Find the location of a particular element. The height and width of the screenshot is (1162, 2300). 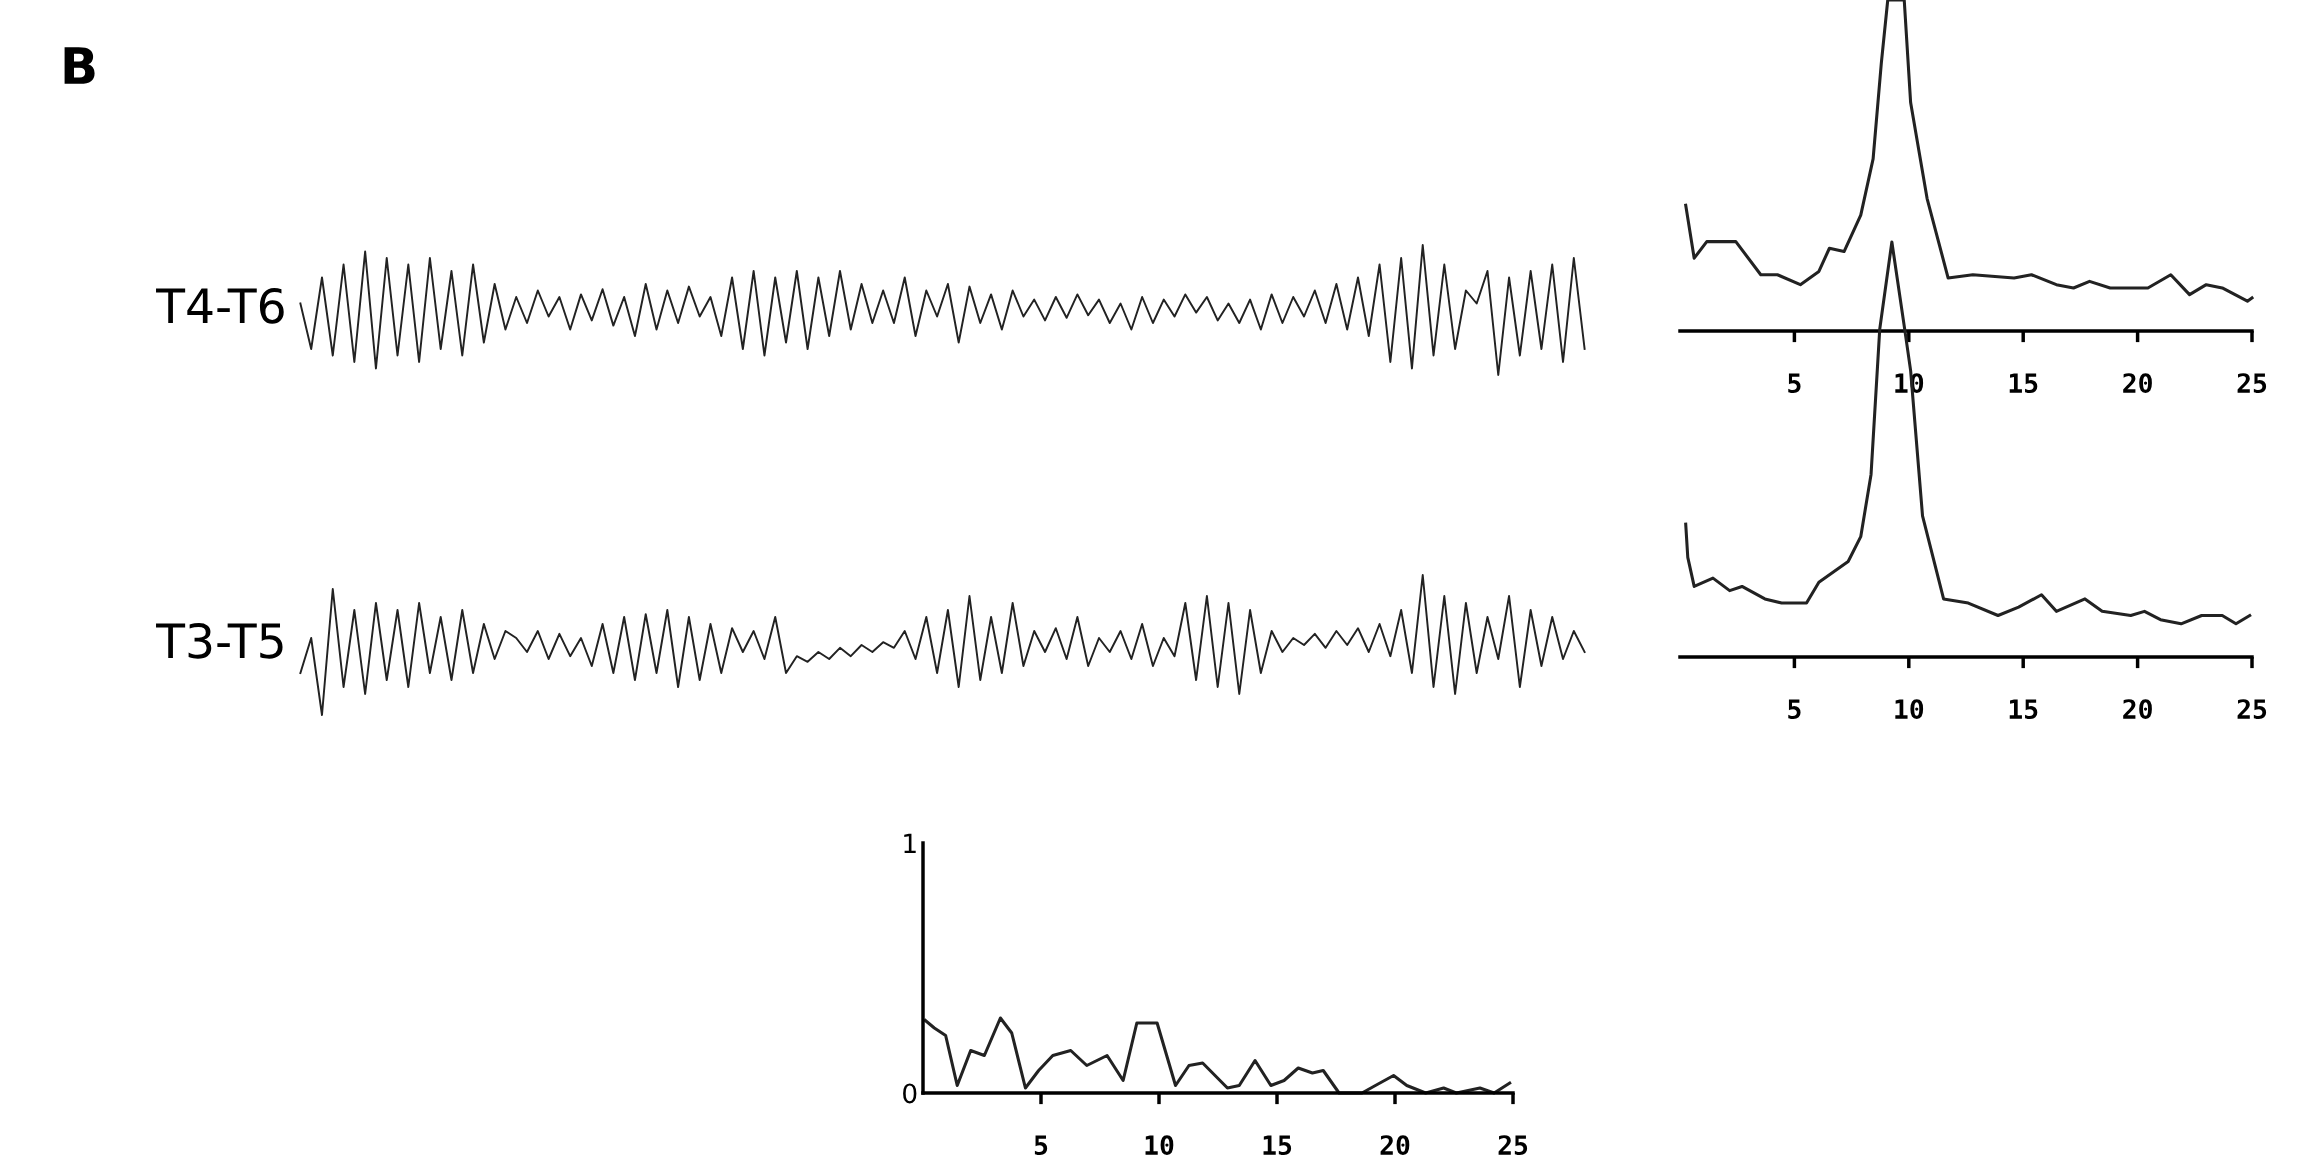

chart-title: B is located at coordinates (79, 65).